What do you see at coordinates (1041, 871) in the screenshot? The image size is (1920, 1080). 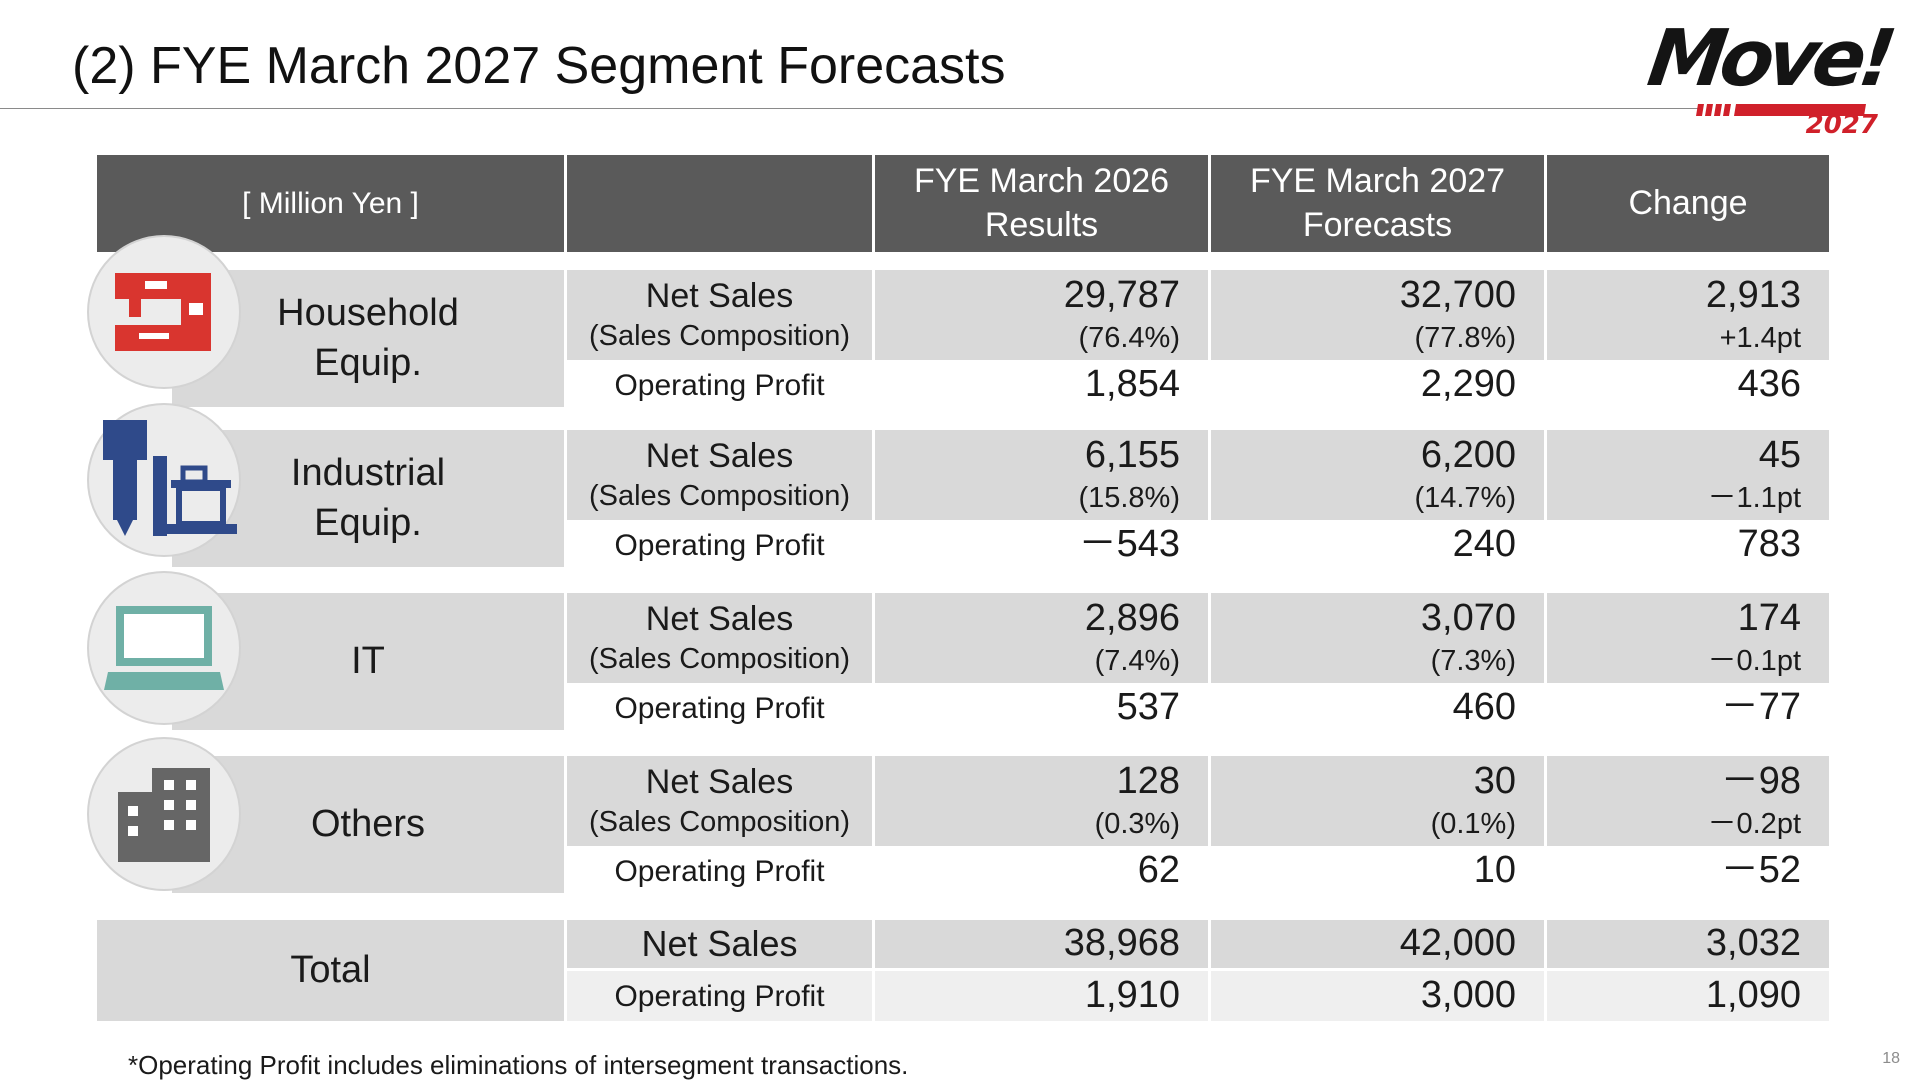 I see `operating-profit-fy2026: 62` at bounding box center [1041, 871].